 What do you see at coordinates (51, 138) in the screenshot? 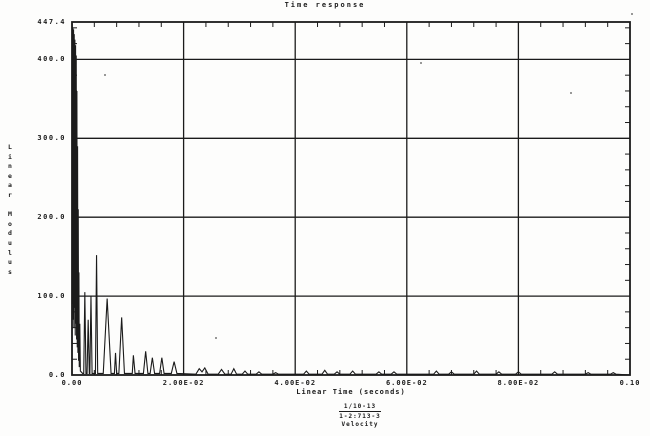
I see `y-tick-label: 300.0` at bounding box center [51, 138].